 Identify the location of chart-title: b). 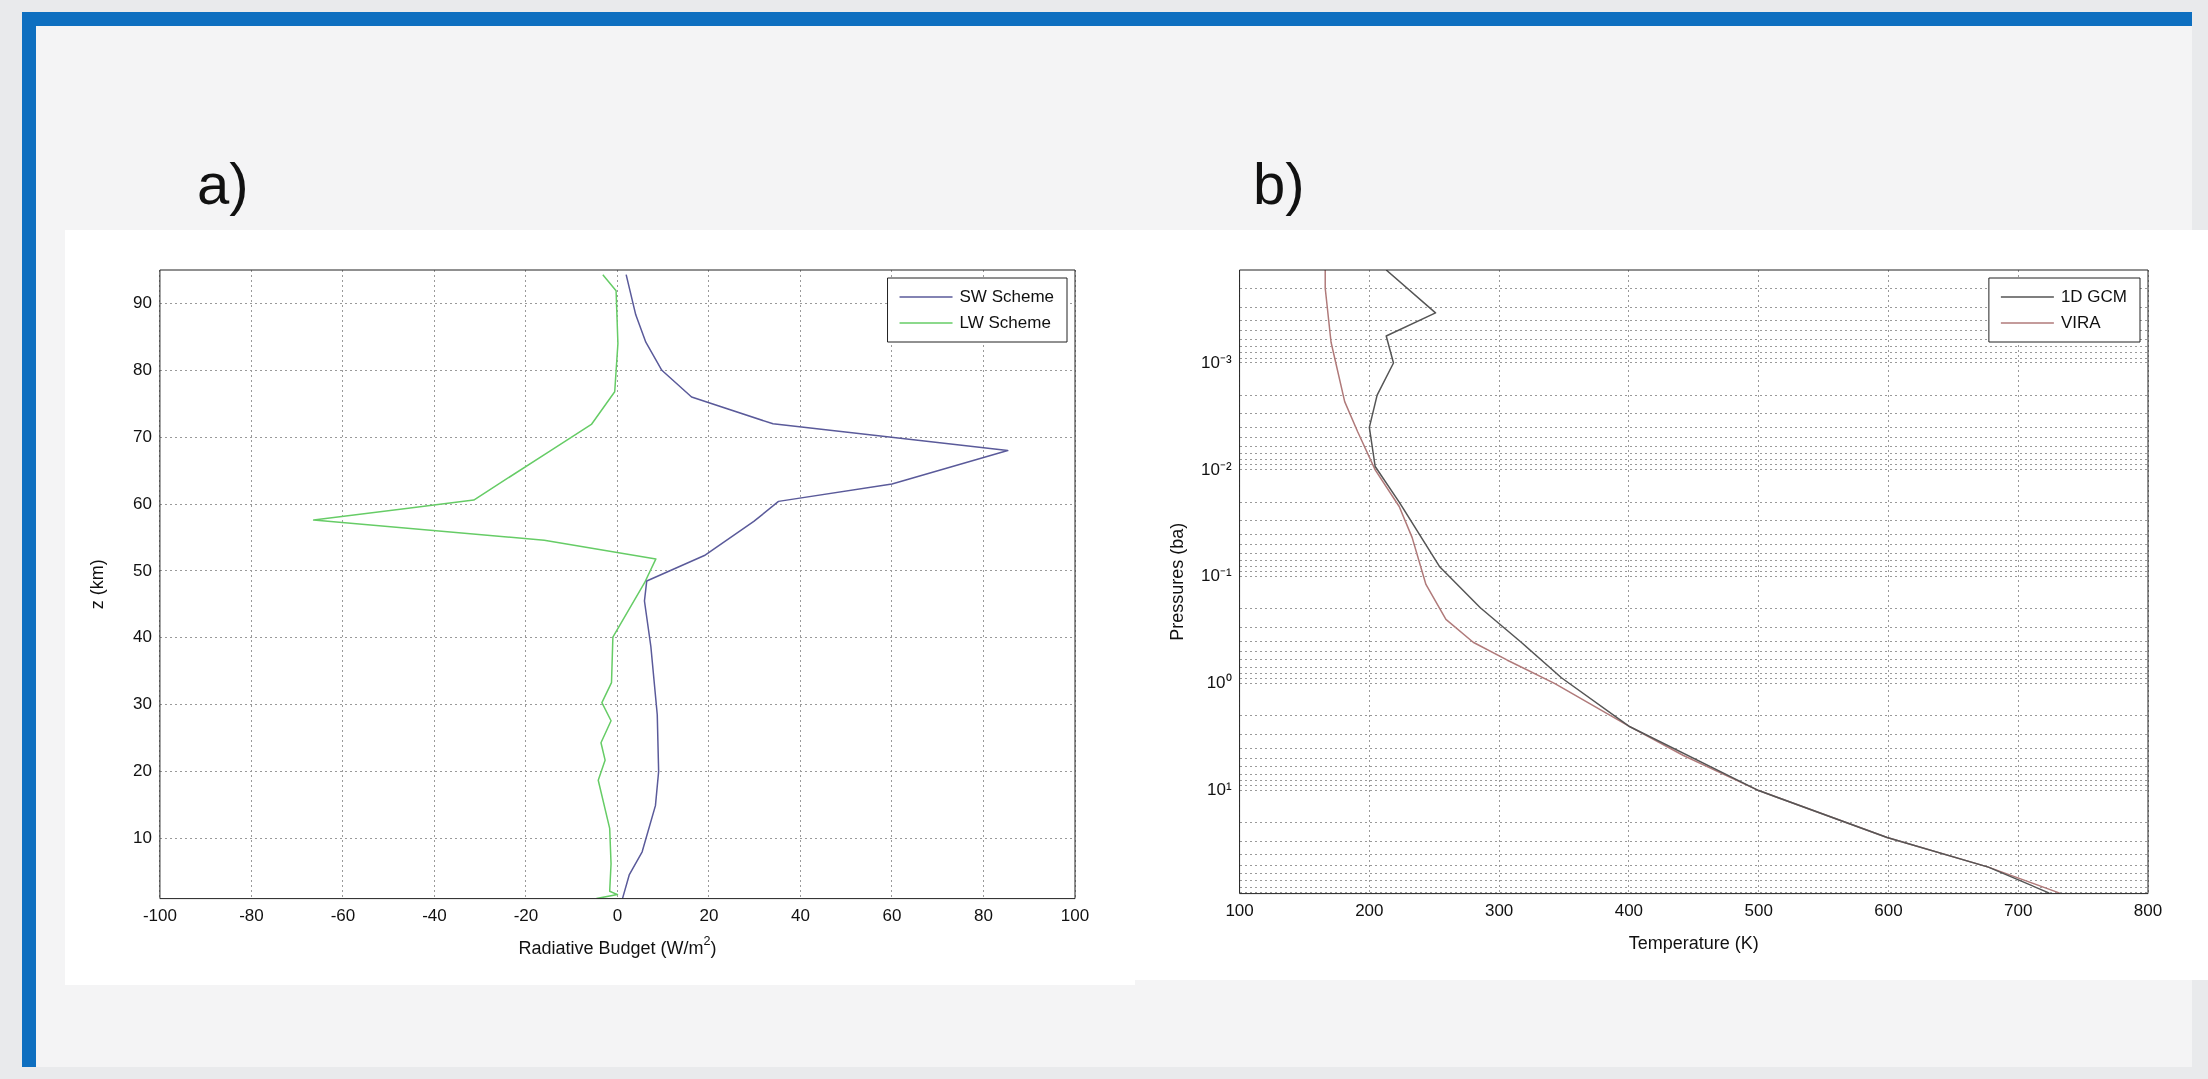
(1279, 183).